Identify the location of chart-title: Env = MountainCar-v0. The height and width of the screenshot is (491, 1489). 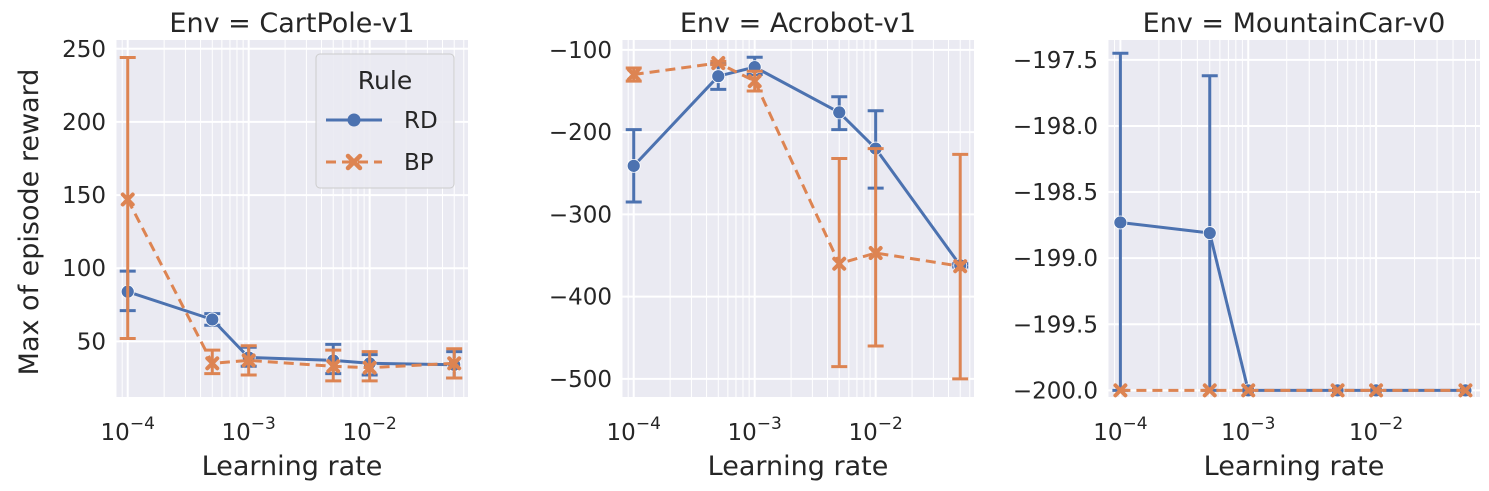
(1294, 23).